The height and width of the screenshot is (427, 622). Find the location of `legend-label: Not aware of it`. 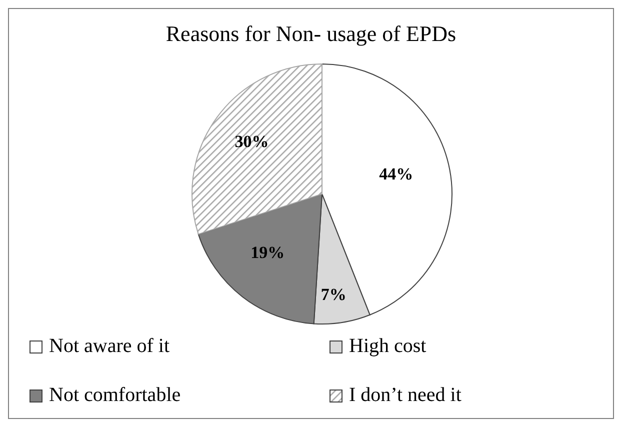

legend-label: Not aware of it is located at coordinates (109, 346).